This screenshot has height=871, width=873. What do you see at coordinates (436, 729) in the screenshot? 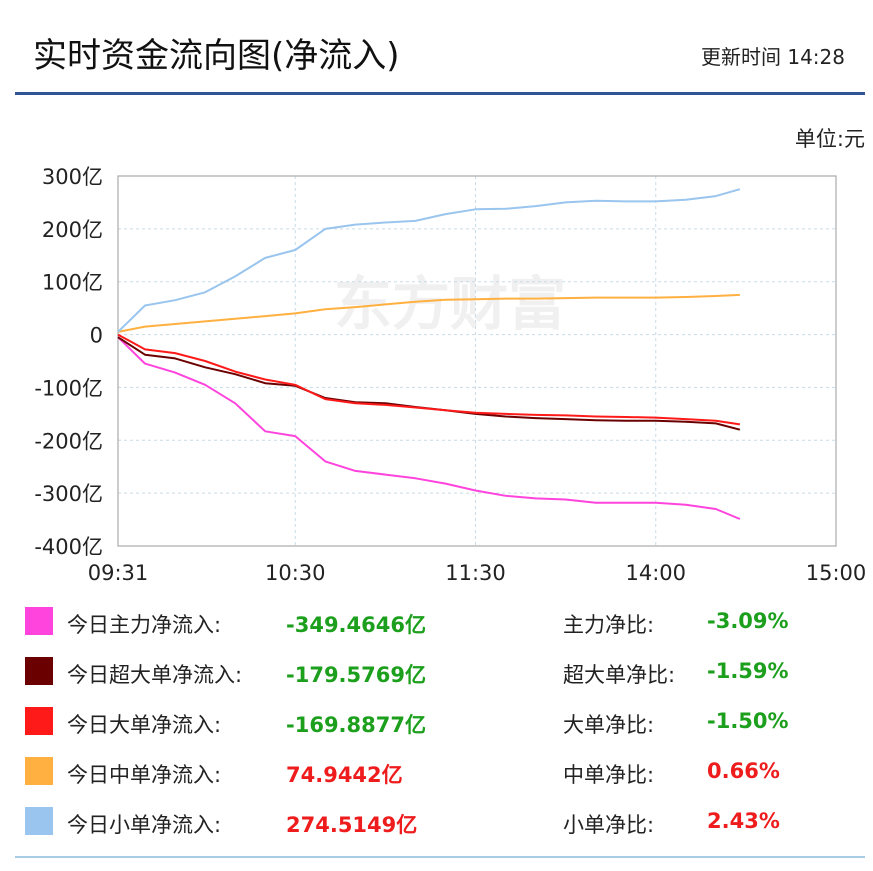
I see `legend-row-large: 今日大单净流入: -169.8877亿 大单净比: -1.50%` at bounding box center [436, 729].